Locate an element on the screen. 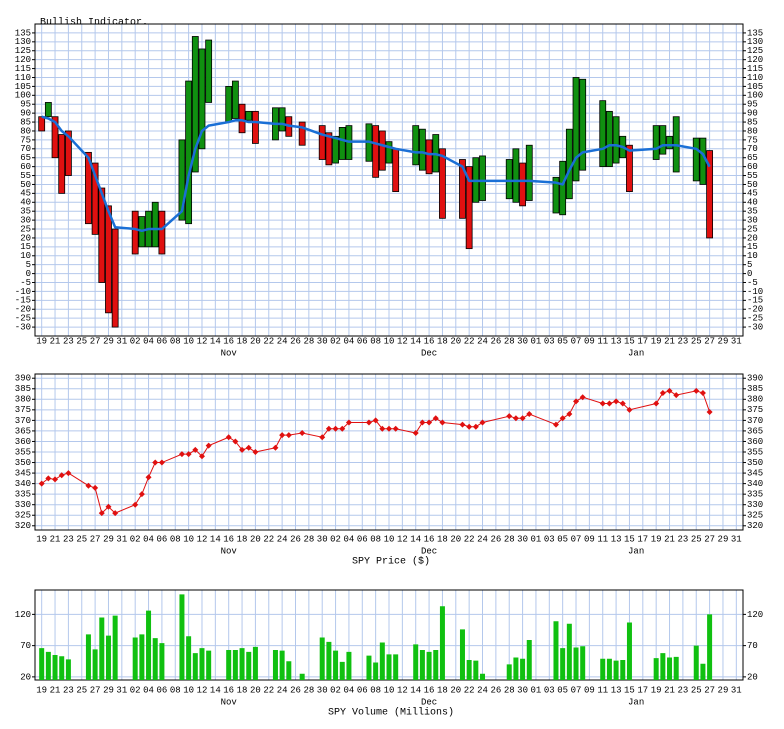 The width and height of the screenshot is (784, 729). x-tick-label: 02 is located at coordinates (135, 690).